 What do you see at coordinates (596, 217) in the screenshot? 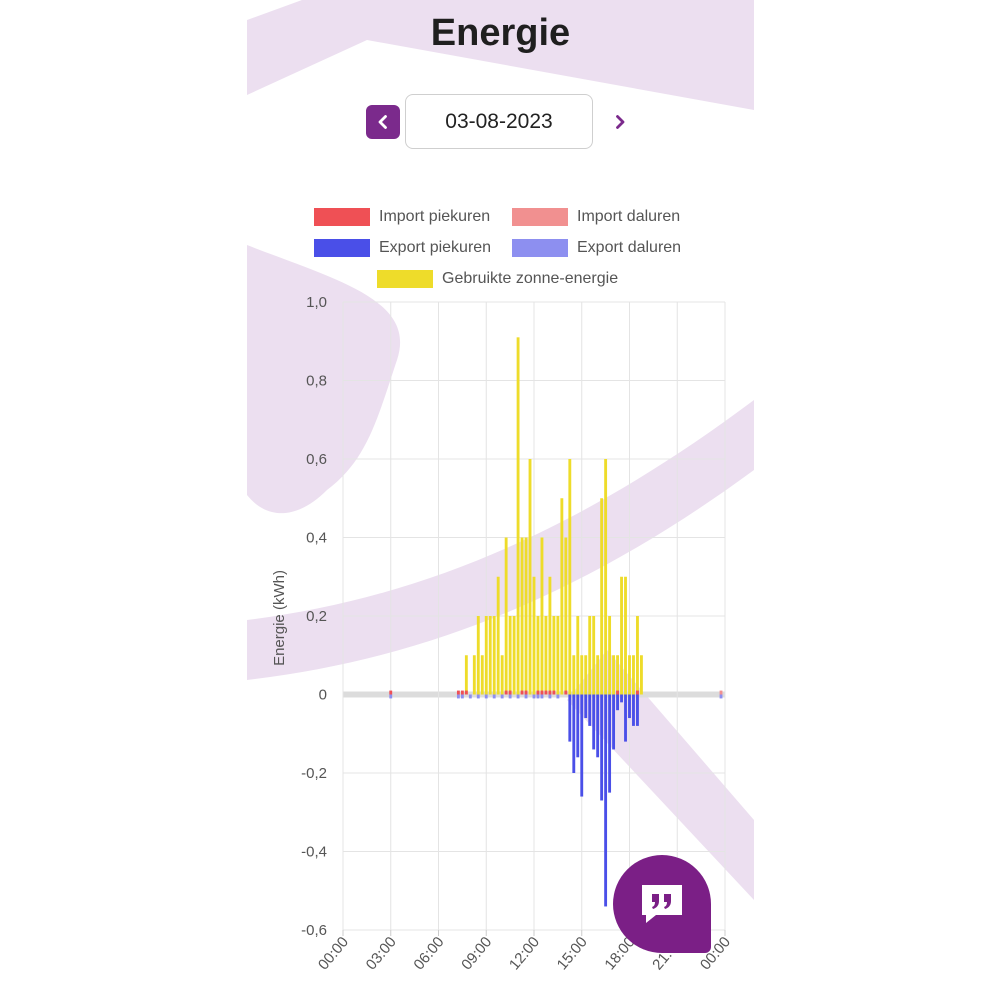
I see `legend-import-offpeak: Import daluren` at bounding box center [596, 217].